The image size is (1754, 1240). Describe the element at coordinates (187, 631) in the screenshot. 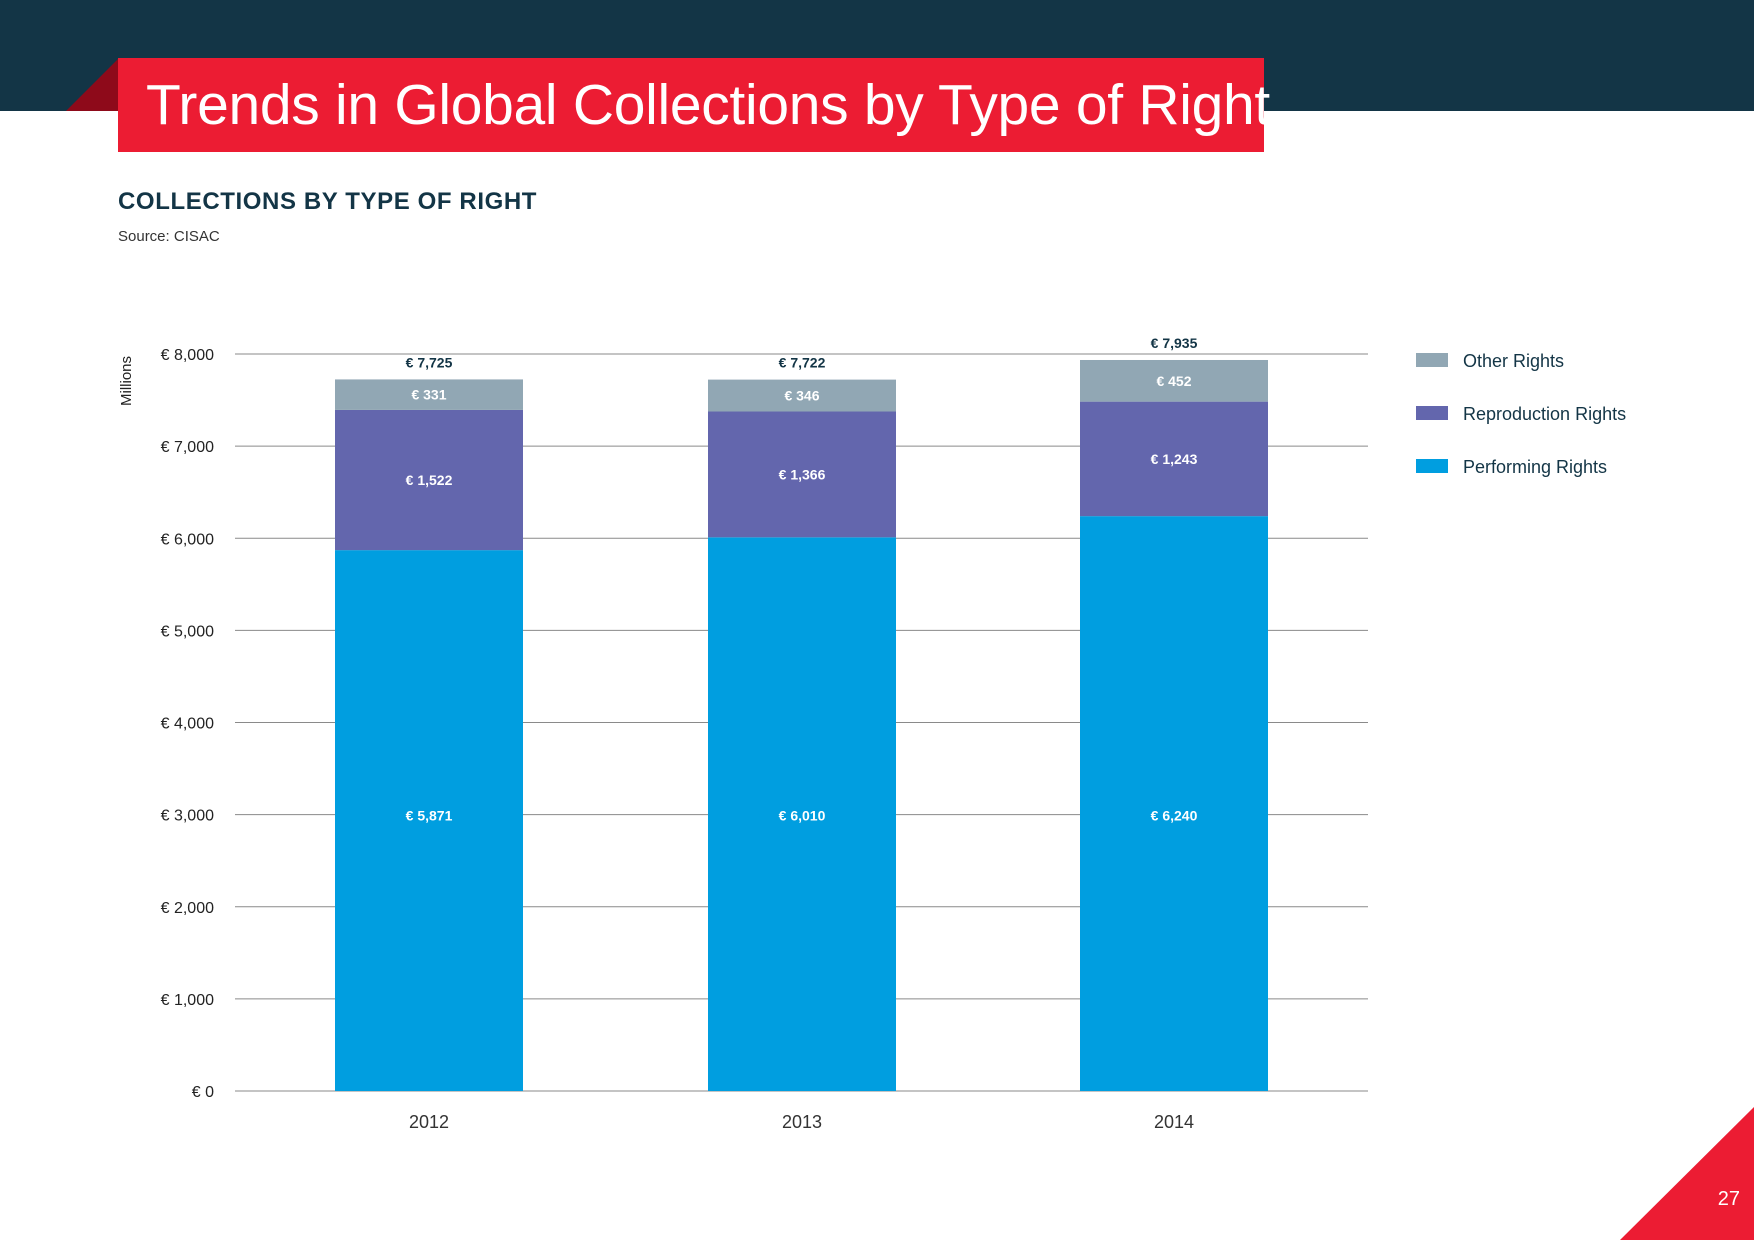

I see `y-tick-label: € 5,000` at that location.